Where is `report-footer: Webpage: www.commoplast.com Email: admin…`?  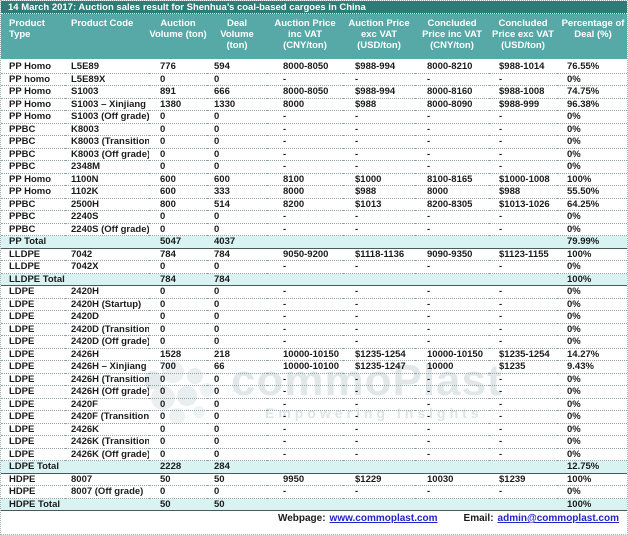
report-footer: Webpage: www.commoplast.com Email: admin… is located at coordinates (314, 518).